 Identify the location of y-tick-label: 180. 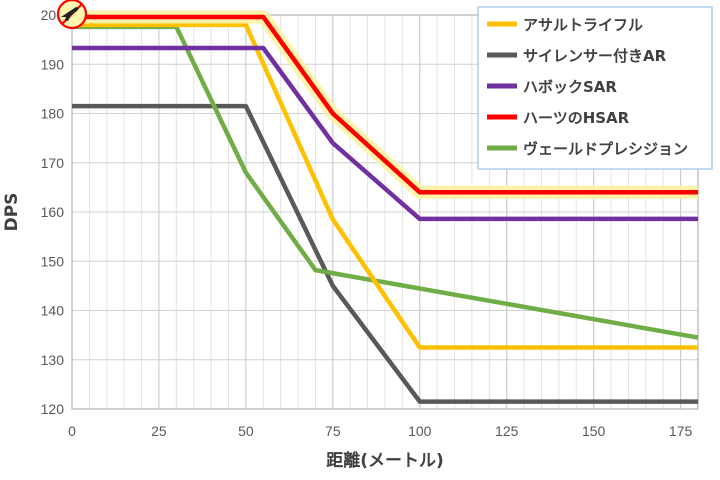
(53, 114).